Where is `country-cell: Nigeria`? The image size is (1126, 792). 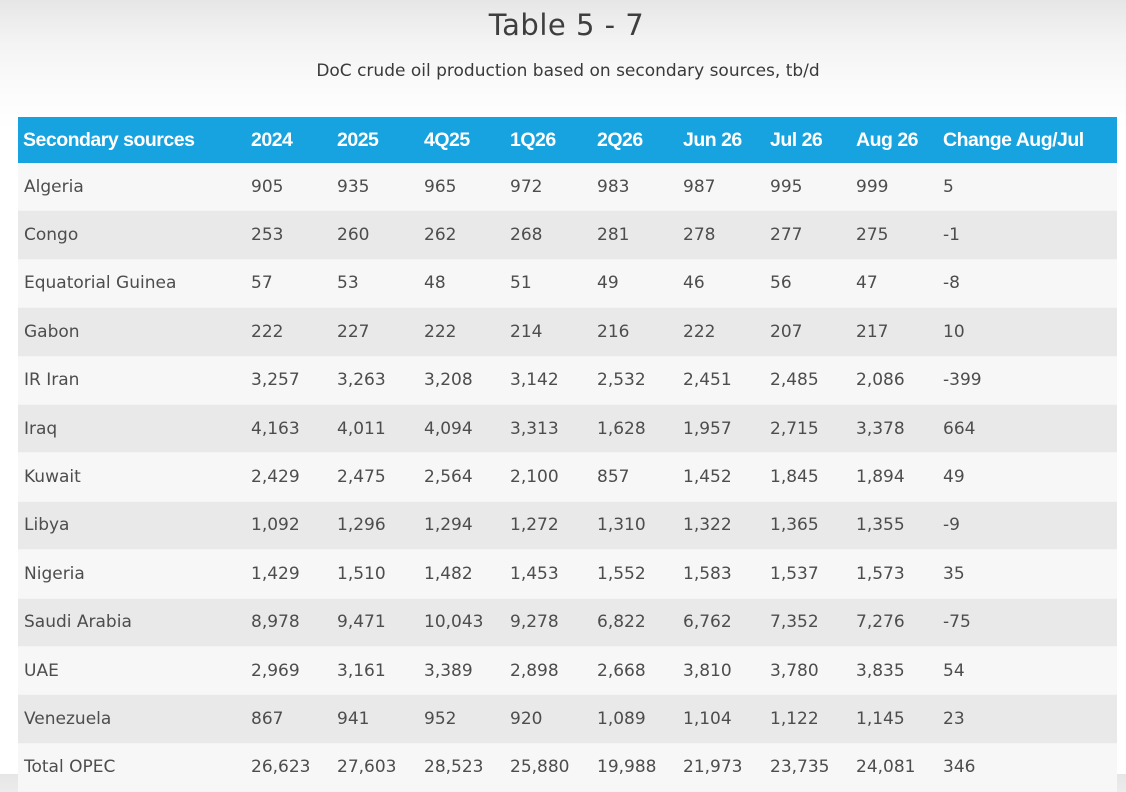
country-cell: Nigeria is located at coordinates (132, 574).